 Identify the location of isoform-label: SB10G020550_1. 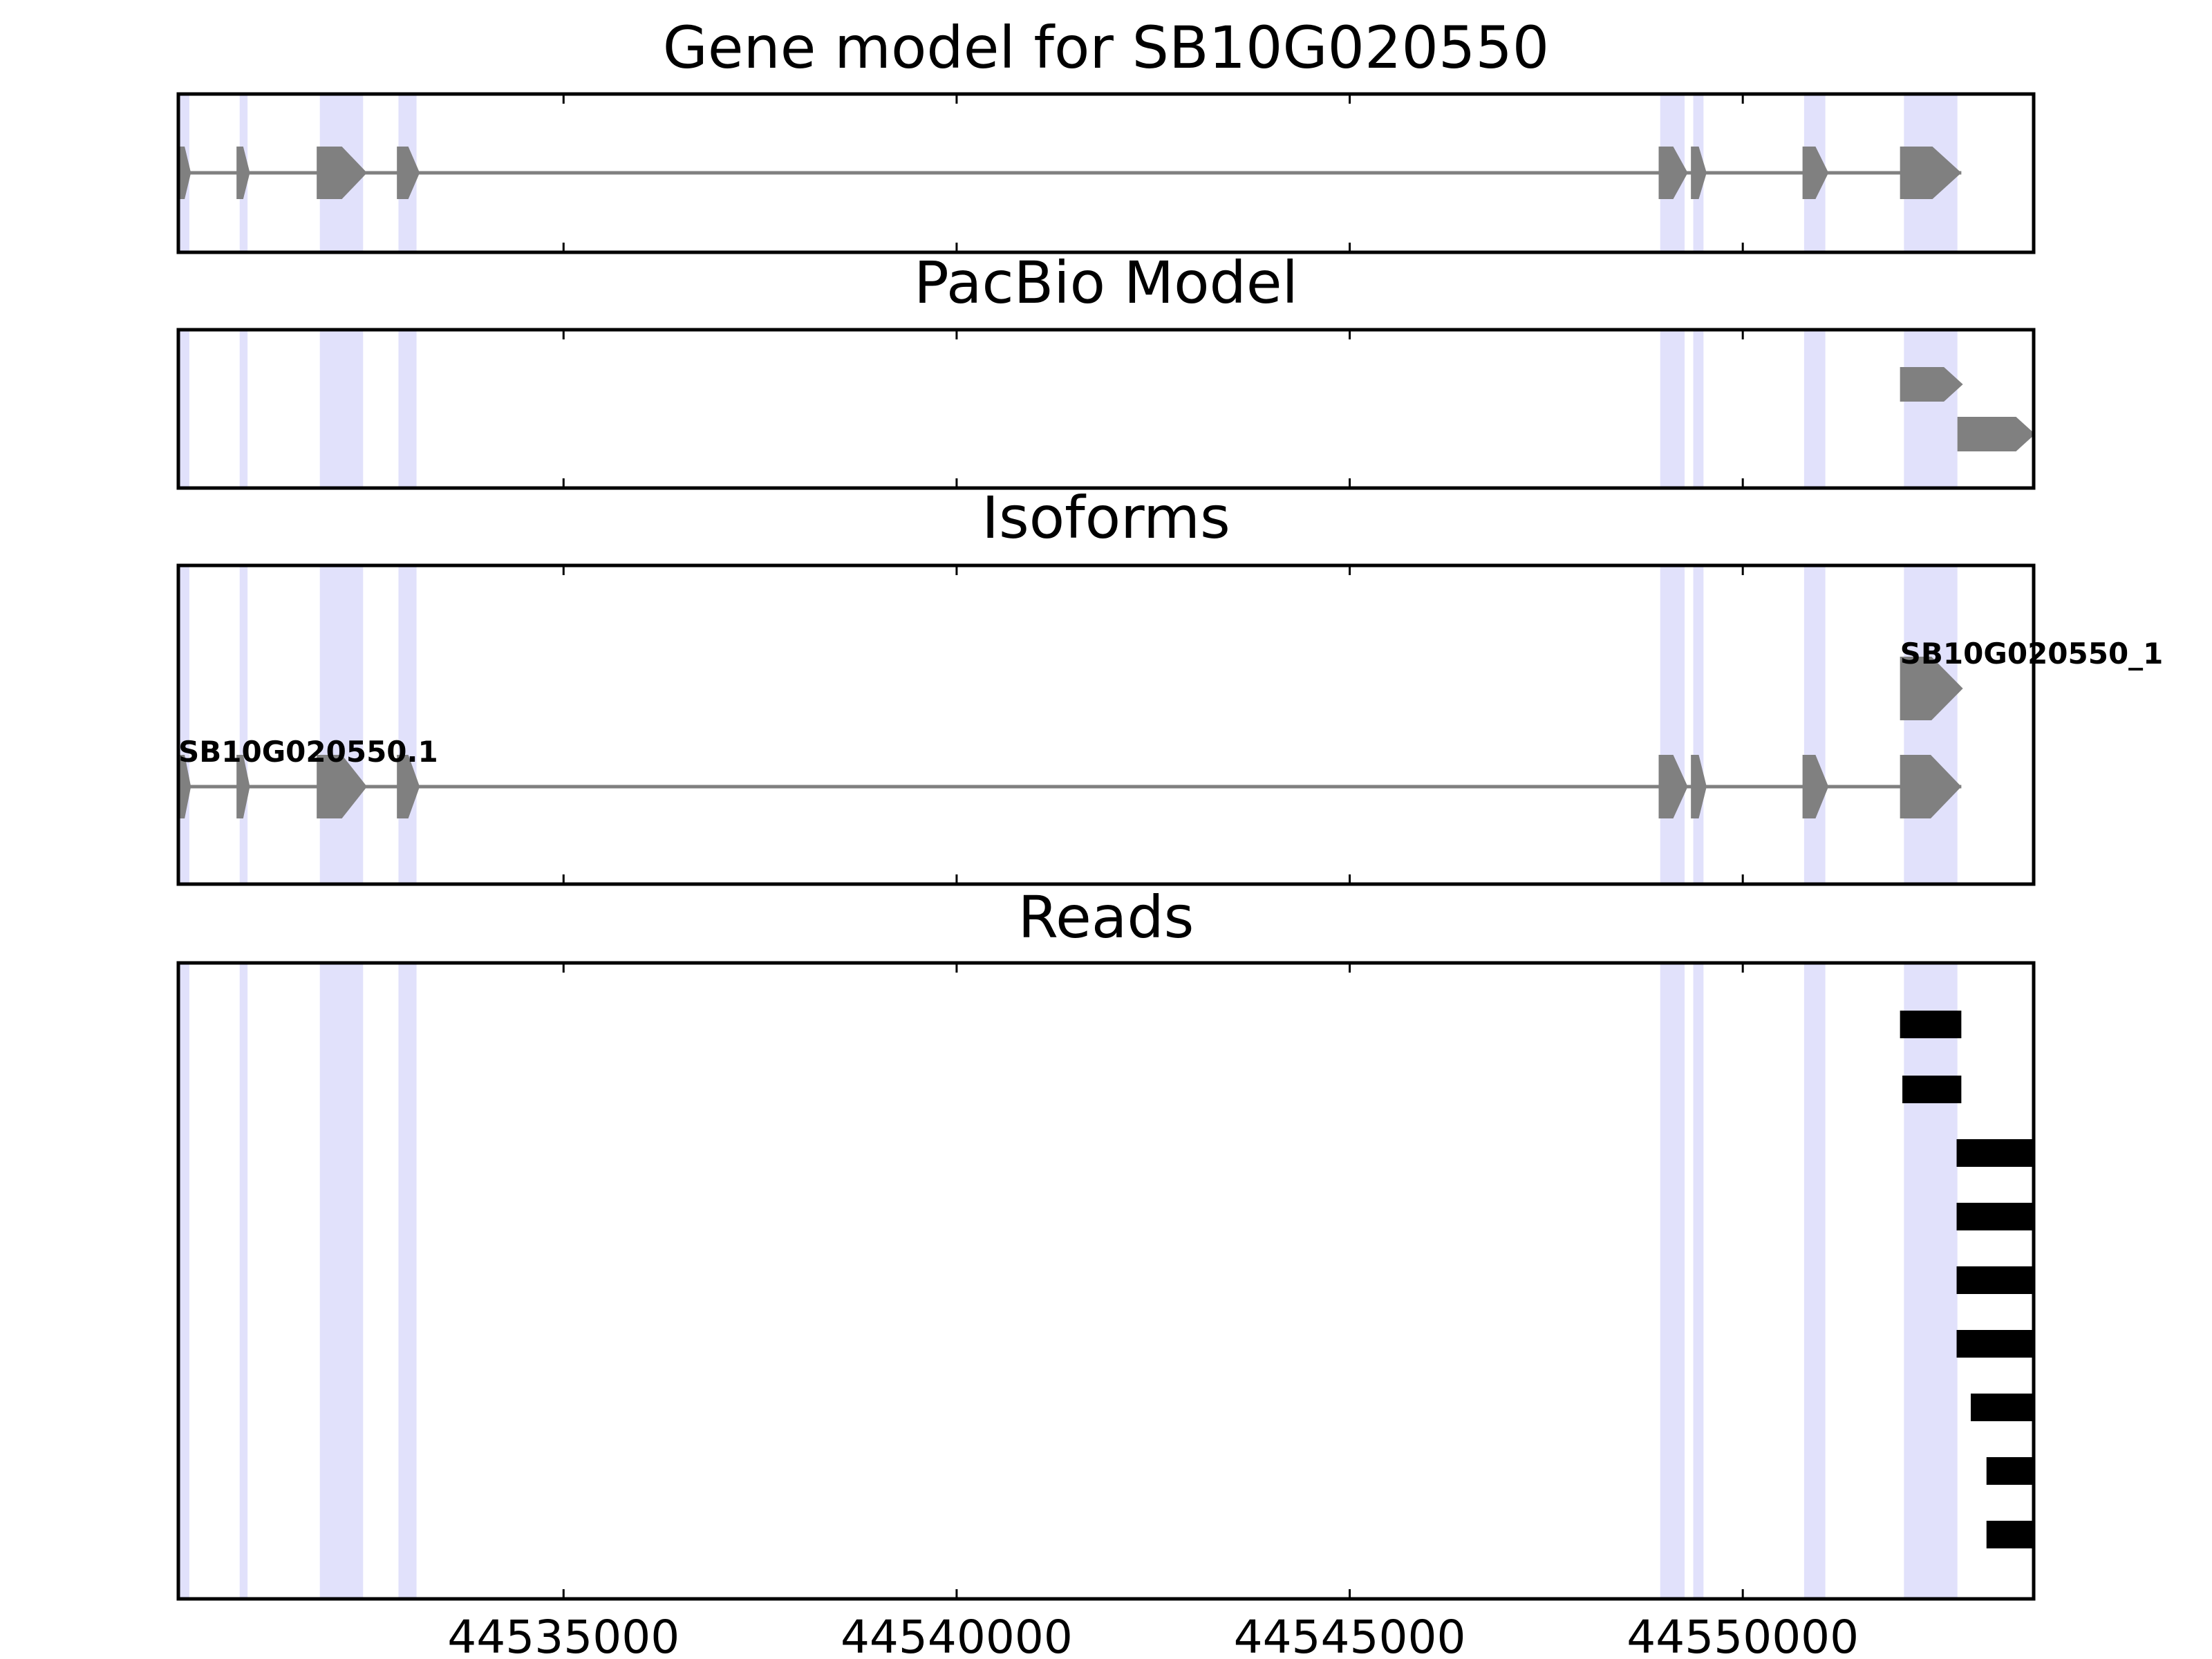
(2032, 654).